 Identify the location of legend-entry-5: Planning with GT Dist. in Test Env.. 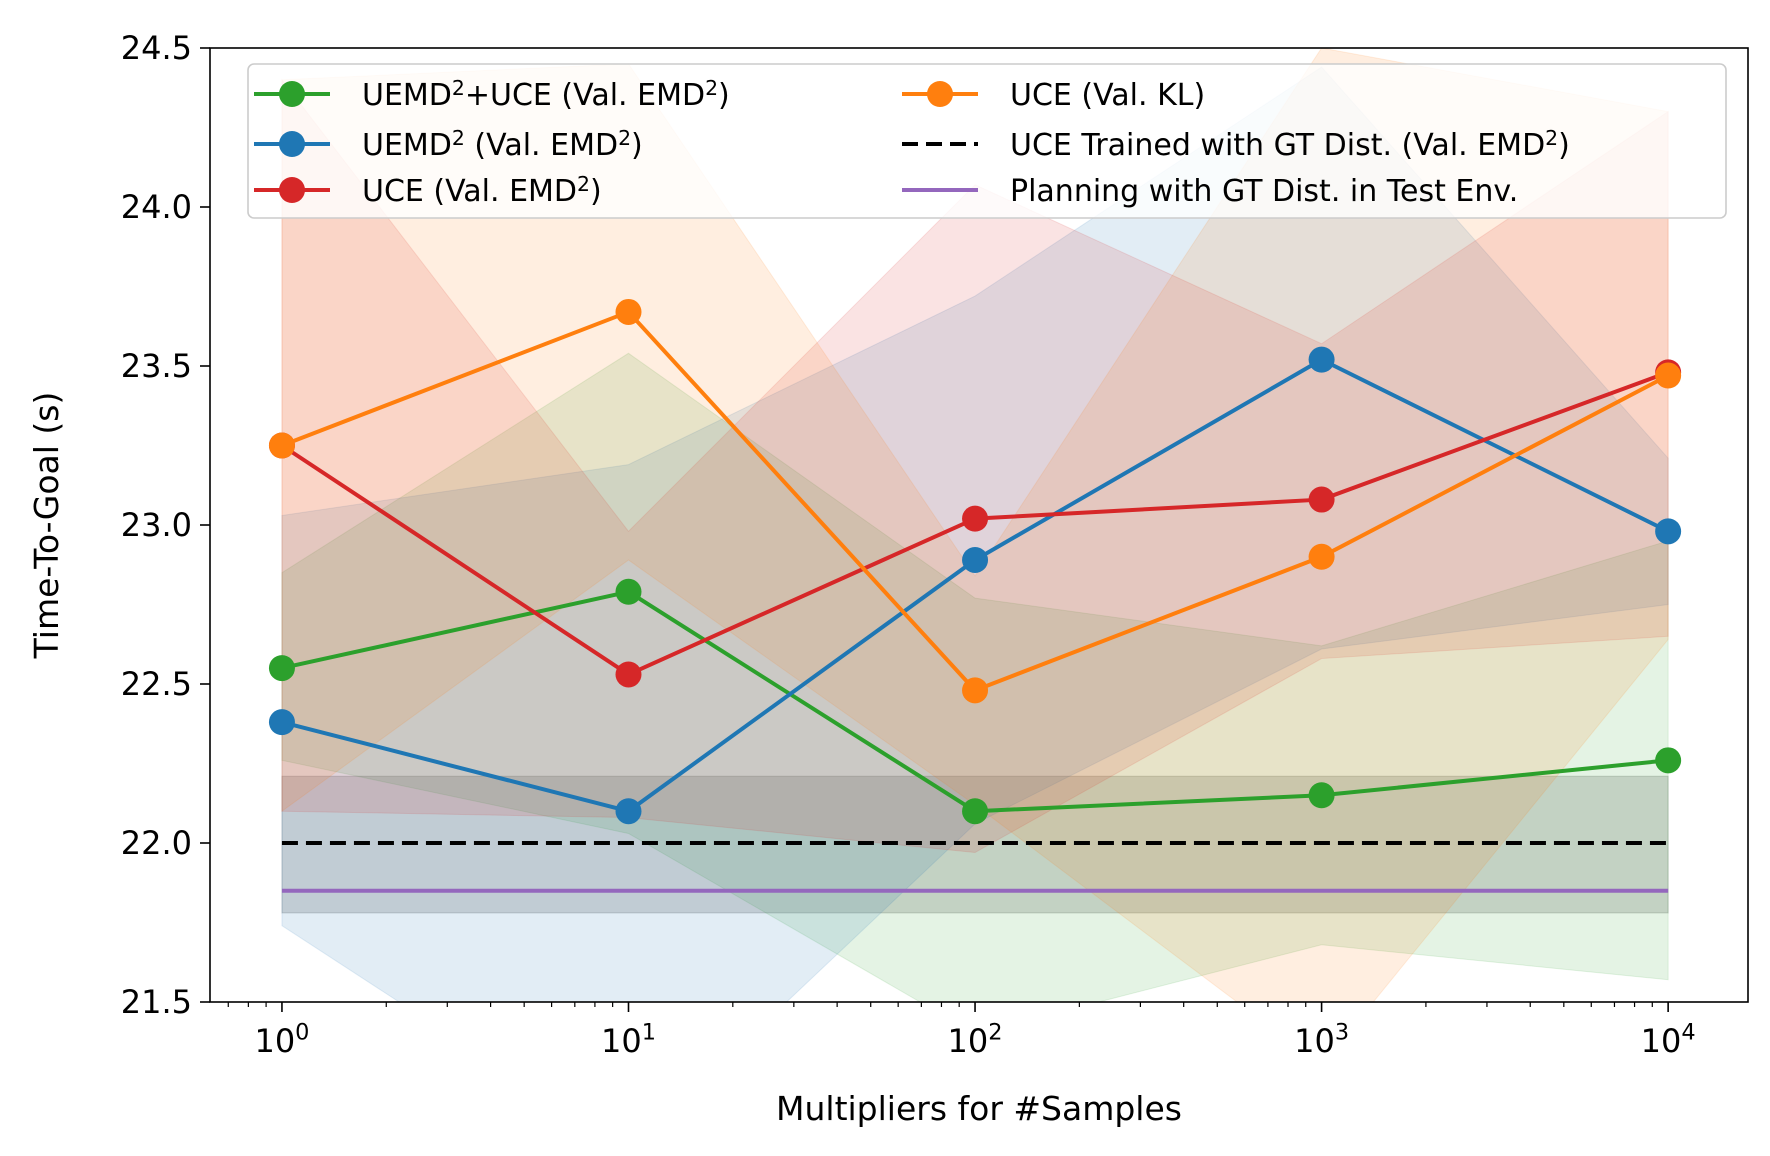
(1210, 191).